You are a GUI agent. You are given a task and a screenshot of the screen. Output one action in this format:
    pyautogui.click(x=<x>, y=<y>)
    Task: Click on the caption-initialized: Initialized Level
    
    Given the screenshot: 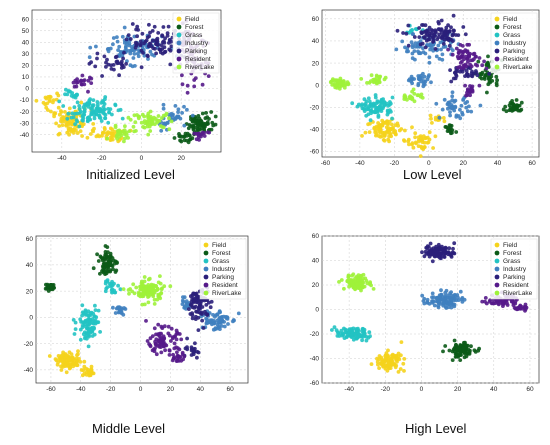 What is the action you would take?
    pyautogui.click(x=130, y=174)
    